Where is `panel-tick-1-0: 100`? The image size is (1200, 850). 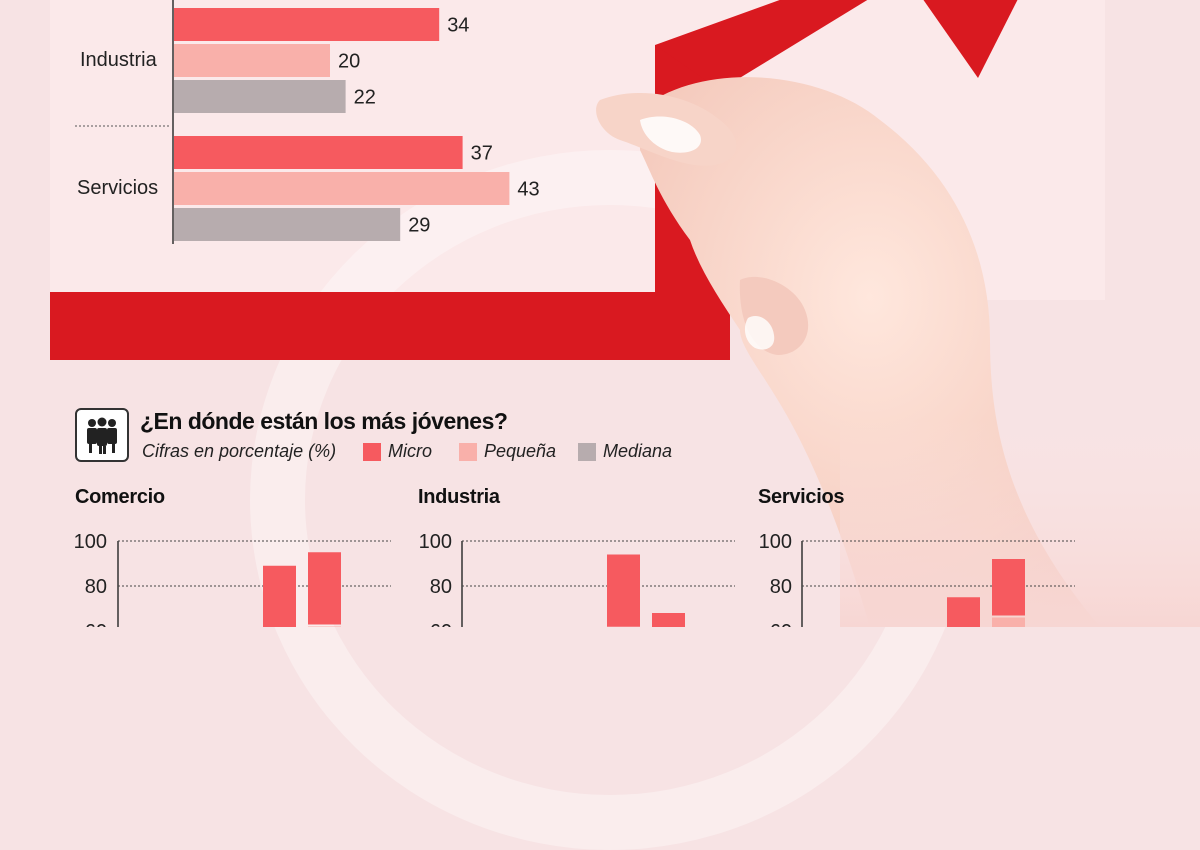
panel-tick-1-0: 100 is located at coordinates (435, 542).